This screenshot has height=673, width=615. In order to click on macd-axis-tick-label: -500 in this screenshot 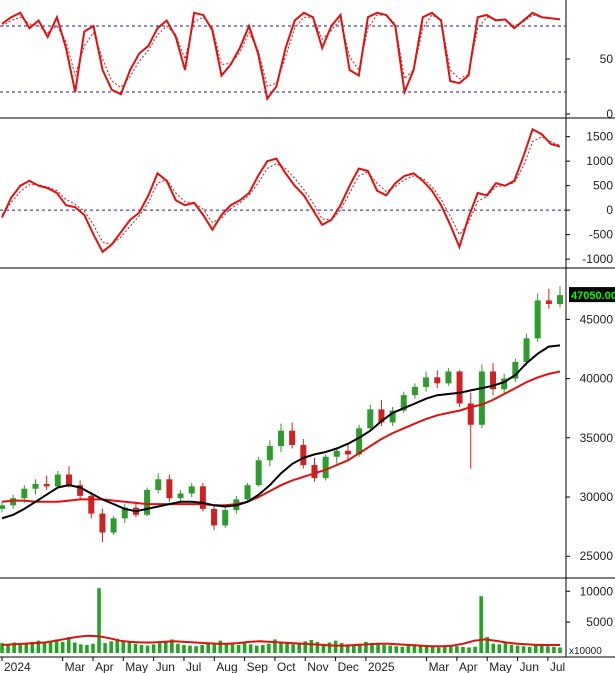, I will do `click(601, 235)`.